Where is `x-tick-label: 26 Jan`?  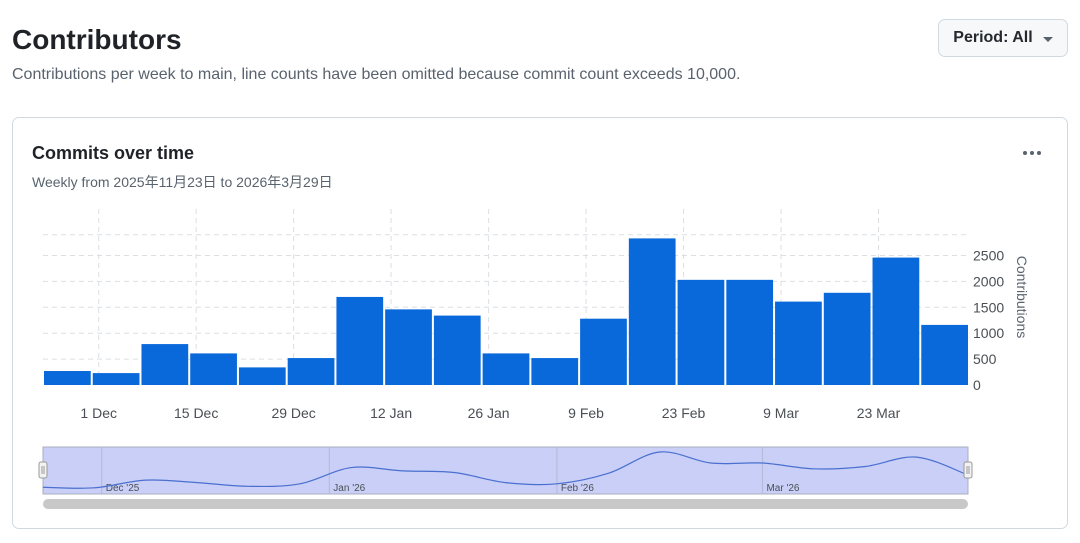 x-tick-label: 26 Jan is located at coordinates (489, 413).